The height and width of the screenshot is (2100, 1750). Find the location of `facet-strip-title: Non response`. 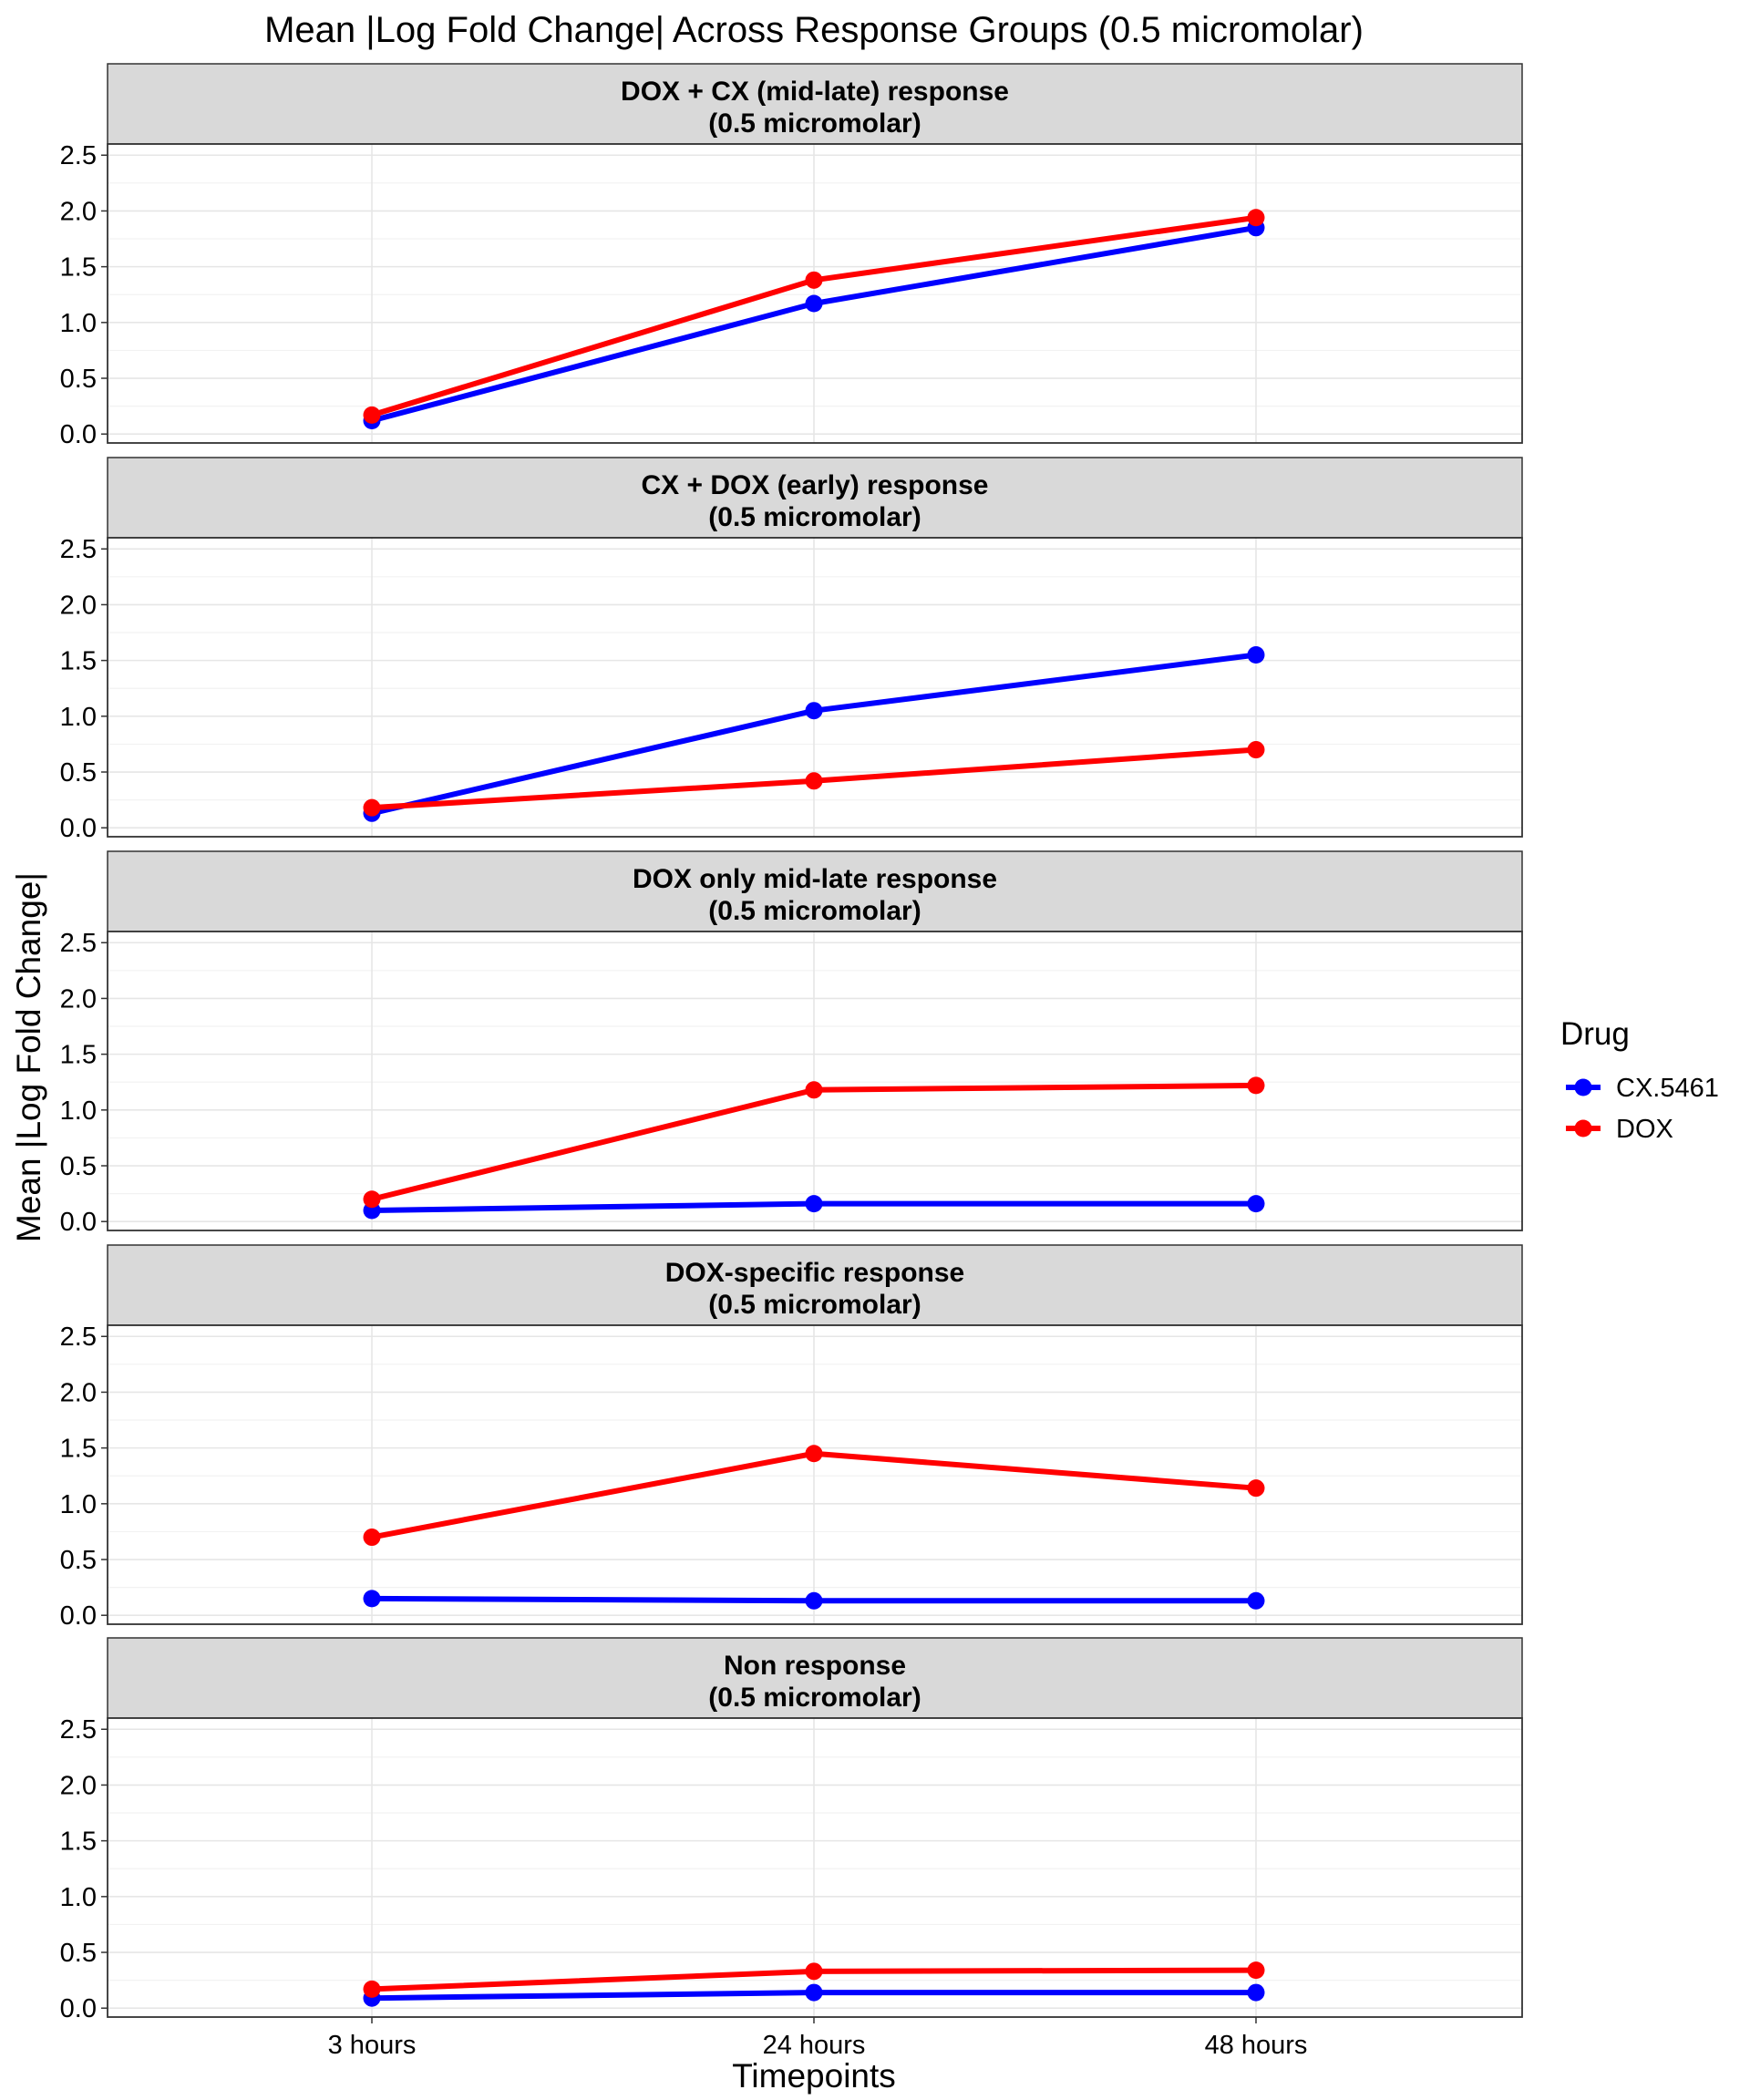

facet-strip-title: Non response is located at coordinates (815, 1666).